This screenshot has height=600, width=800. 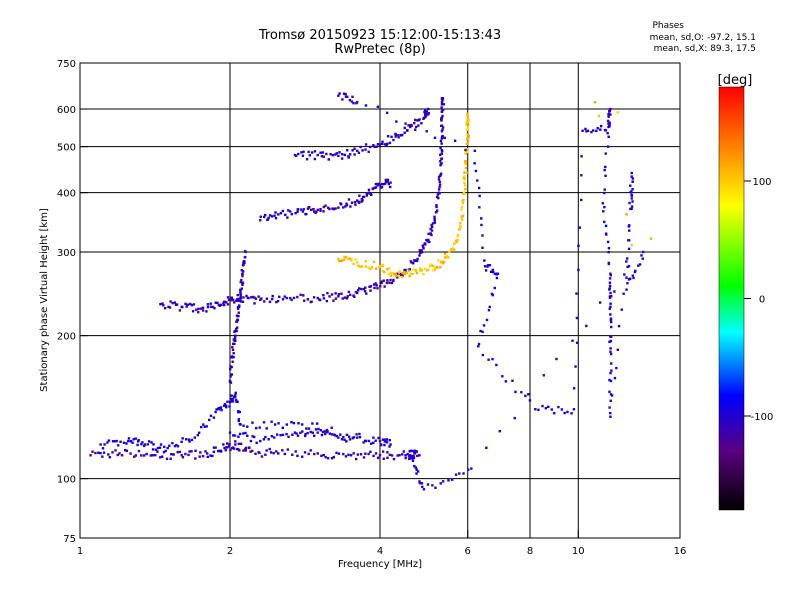 I want to click on x-tick-label: 2, so click(x=230, y=551).